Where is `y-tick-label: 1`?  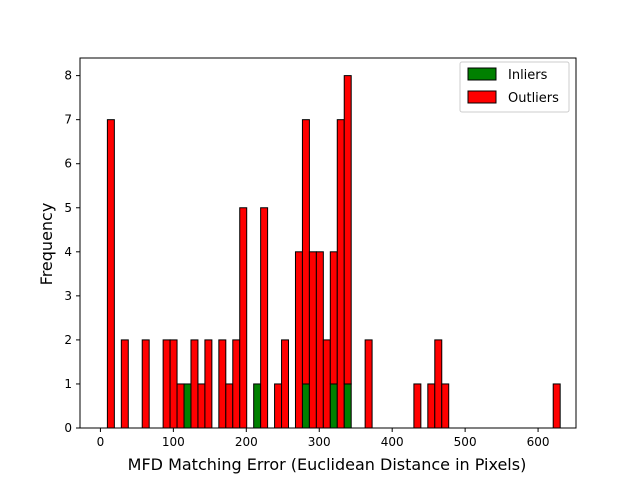 y-tick-label: 1 is located at coordinates (68, 384).